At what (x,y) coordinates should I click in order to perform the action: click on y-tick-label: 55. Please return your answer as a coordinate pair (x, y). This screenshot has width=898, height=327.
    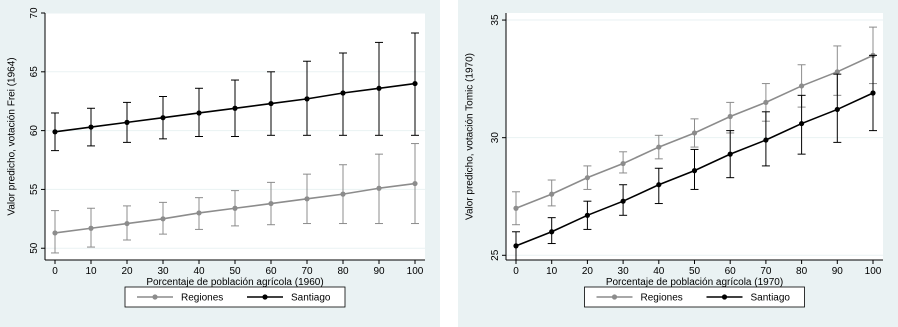
    Looking at the image, I should click on (34, 189).